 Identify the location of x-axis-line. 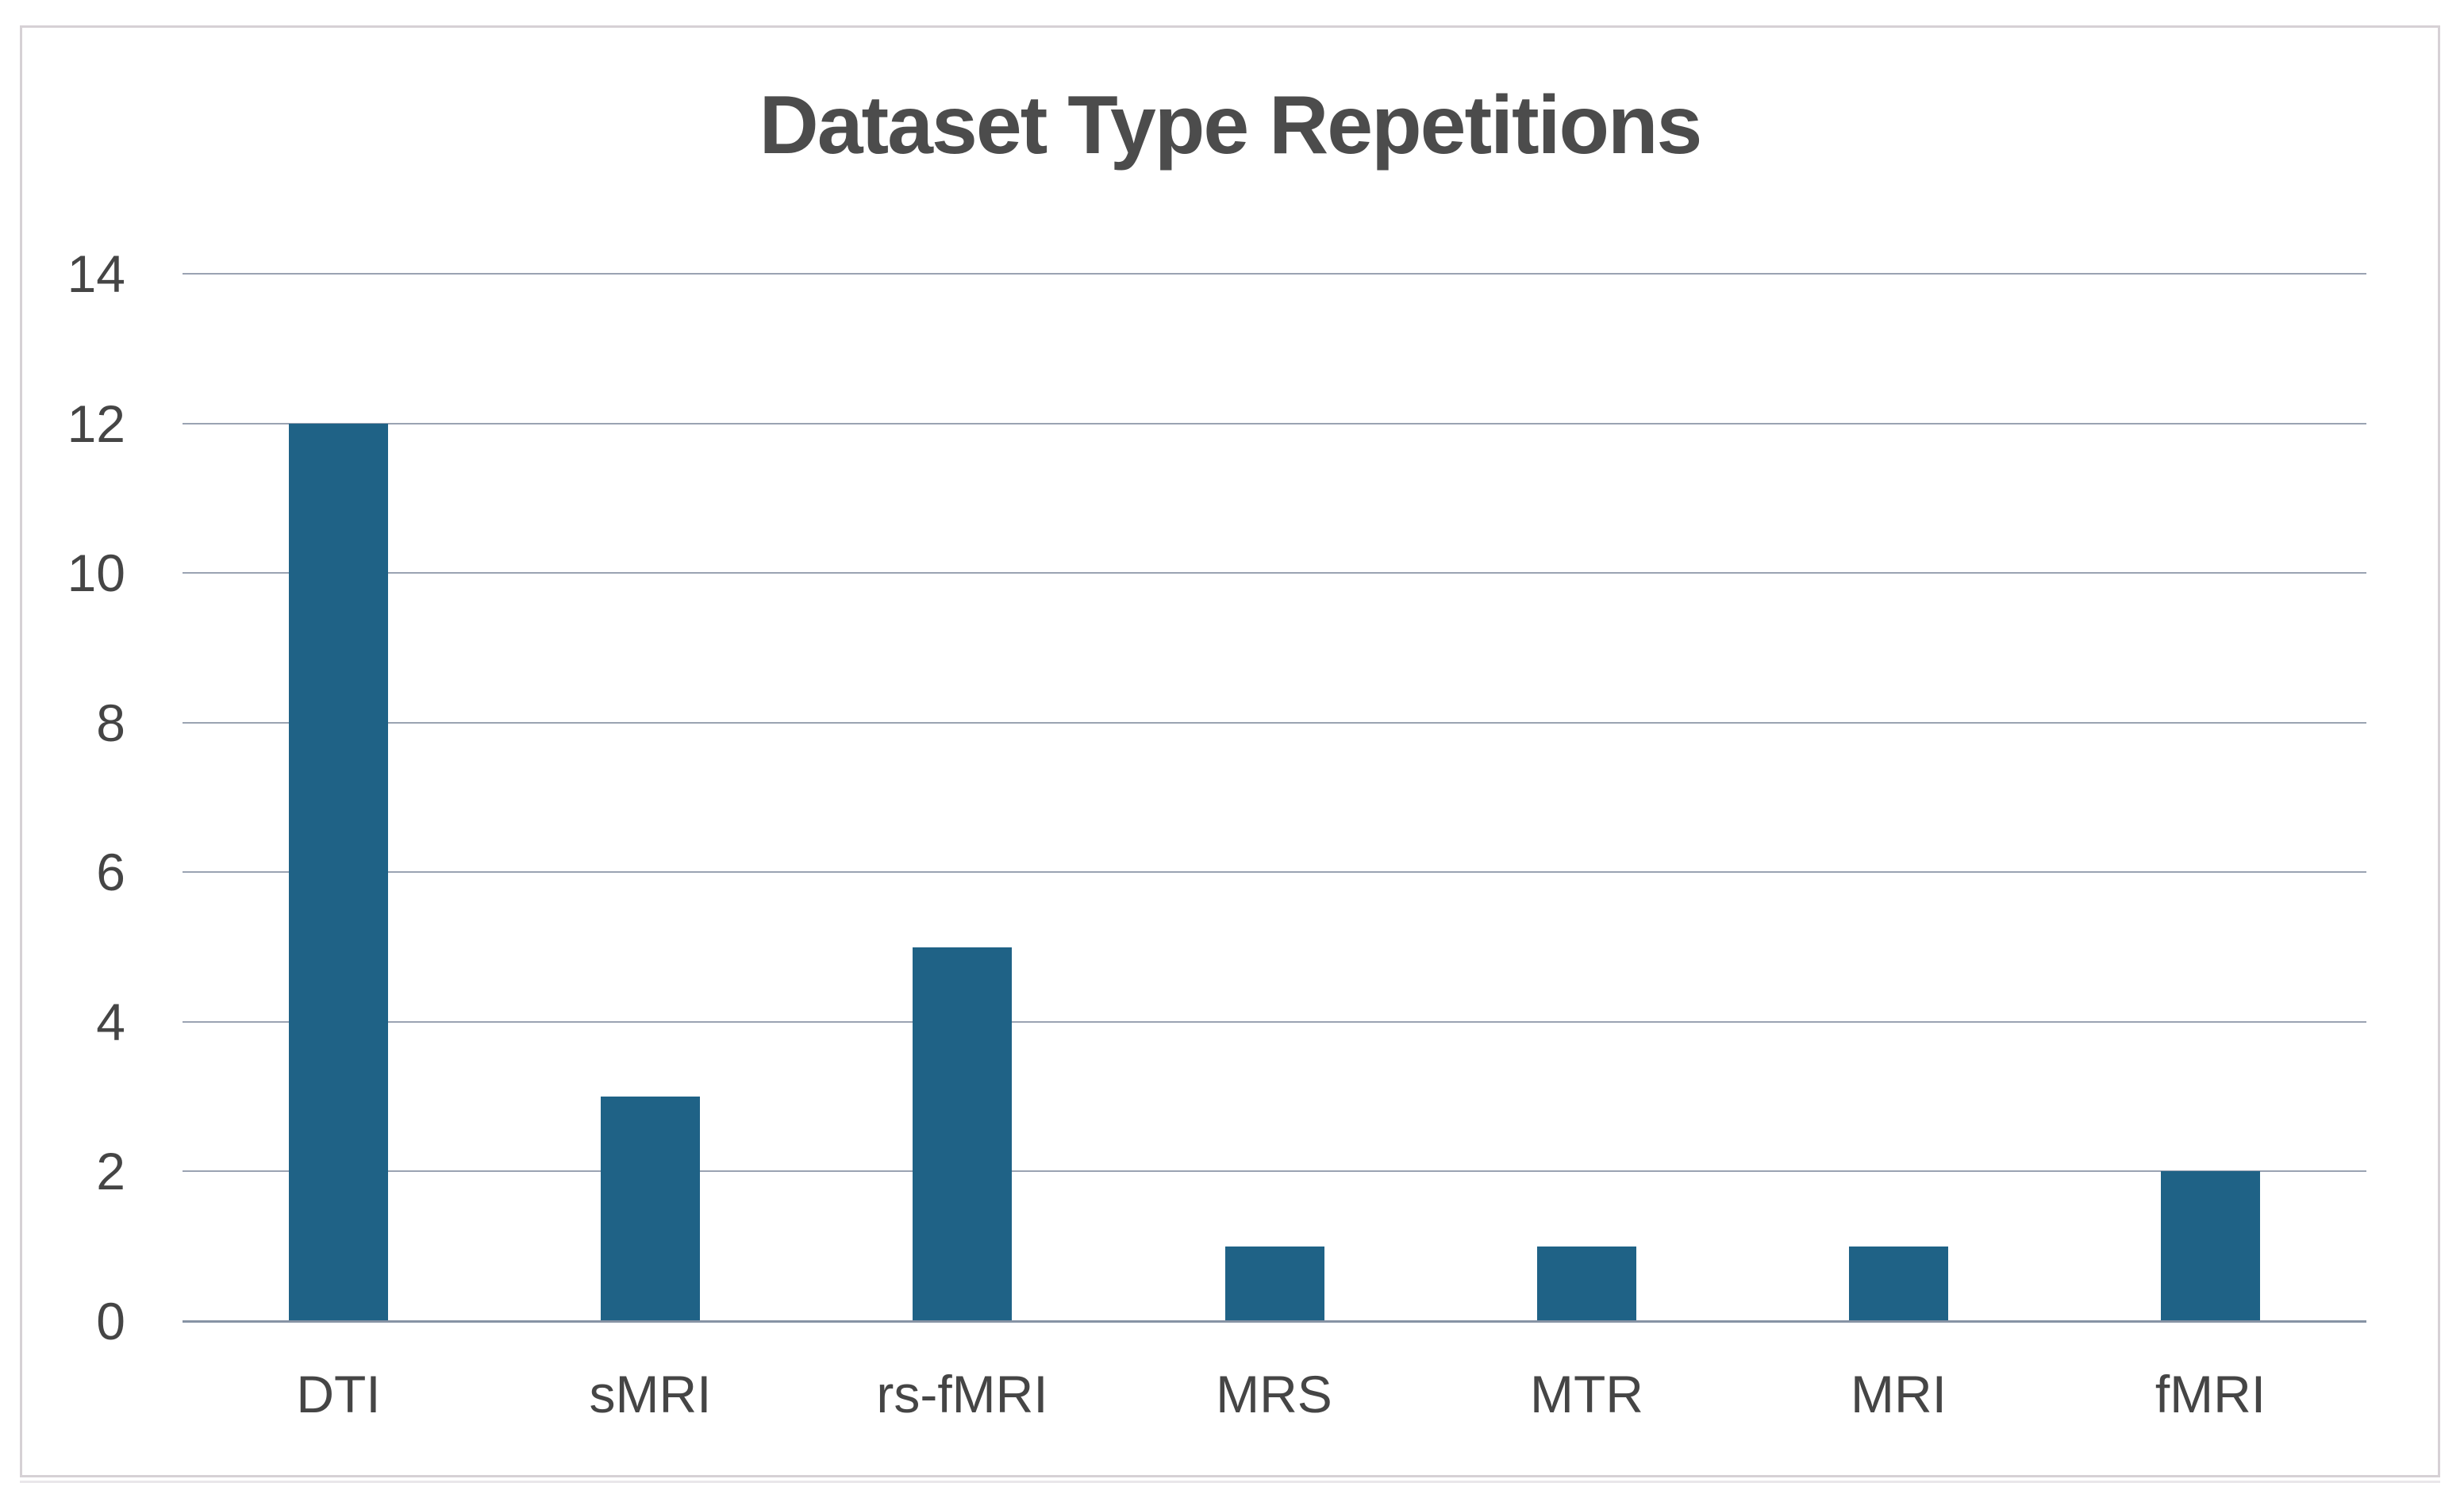
(1274, 1322).